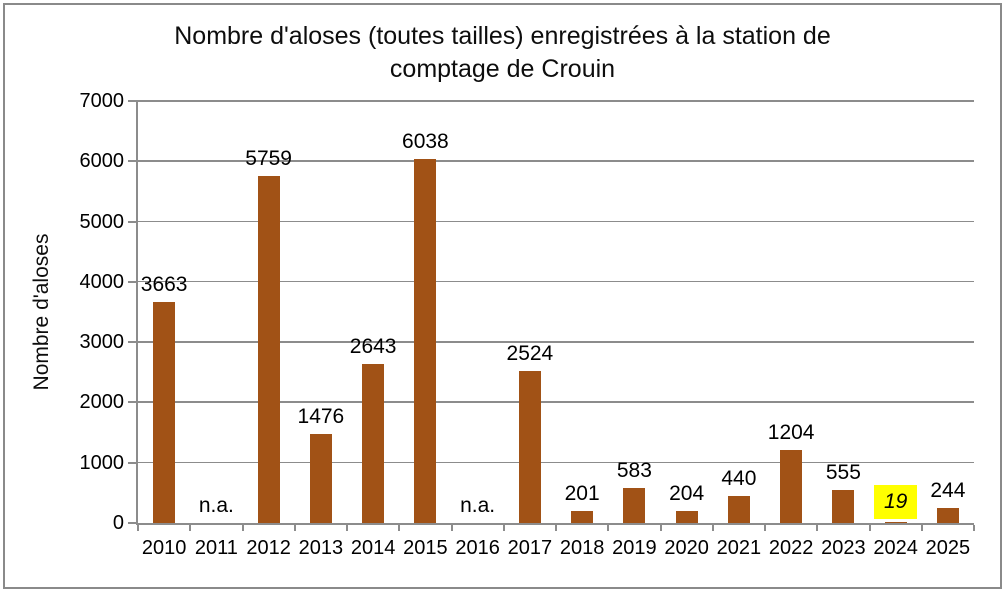  Describe the element at coordinates (102, 101) in the screenshot. I see `y-tick-label-7000: 7000` at that location.